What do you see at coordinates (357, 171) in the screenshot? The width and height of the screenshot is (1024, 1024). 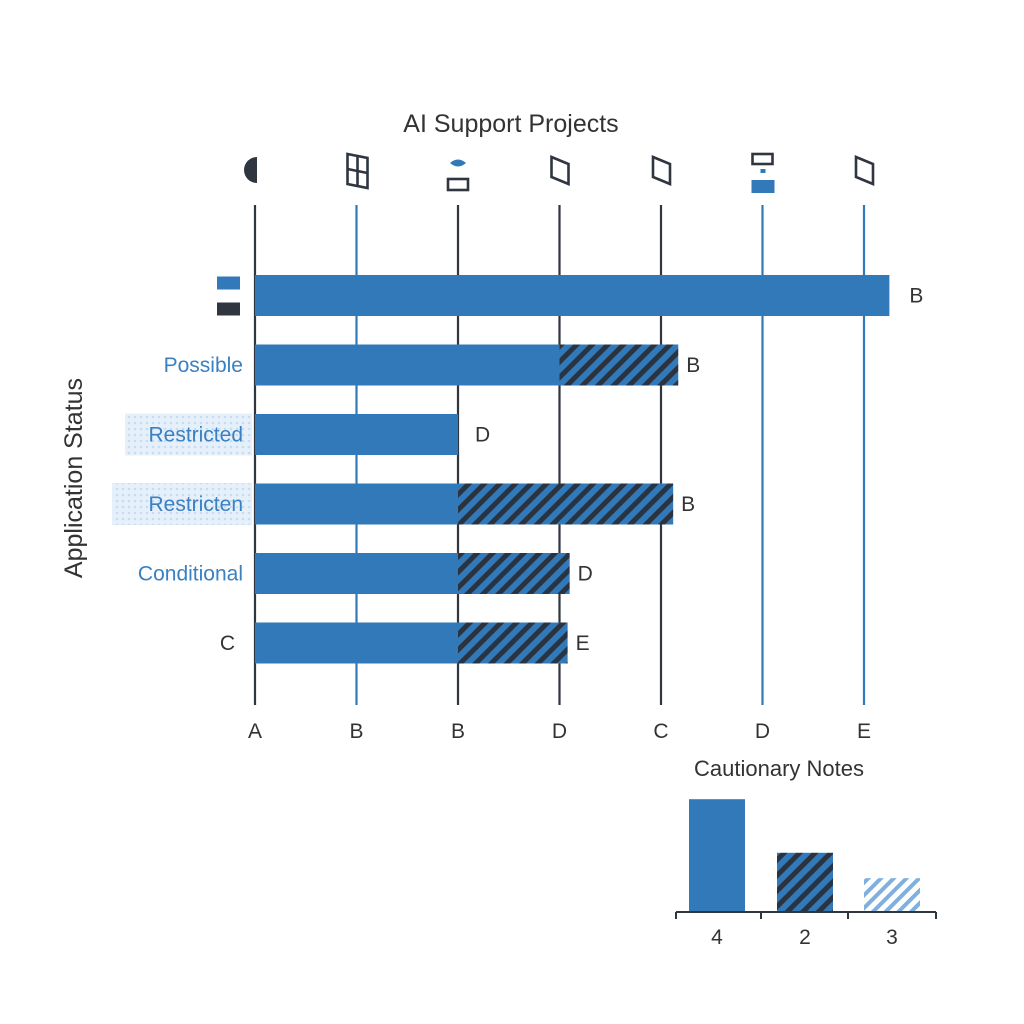 I see `window-frame-icon` at bounding box center [357, 171].